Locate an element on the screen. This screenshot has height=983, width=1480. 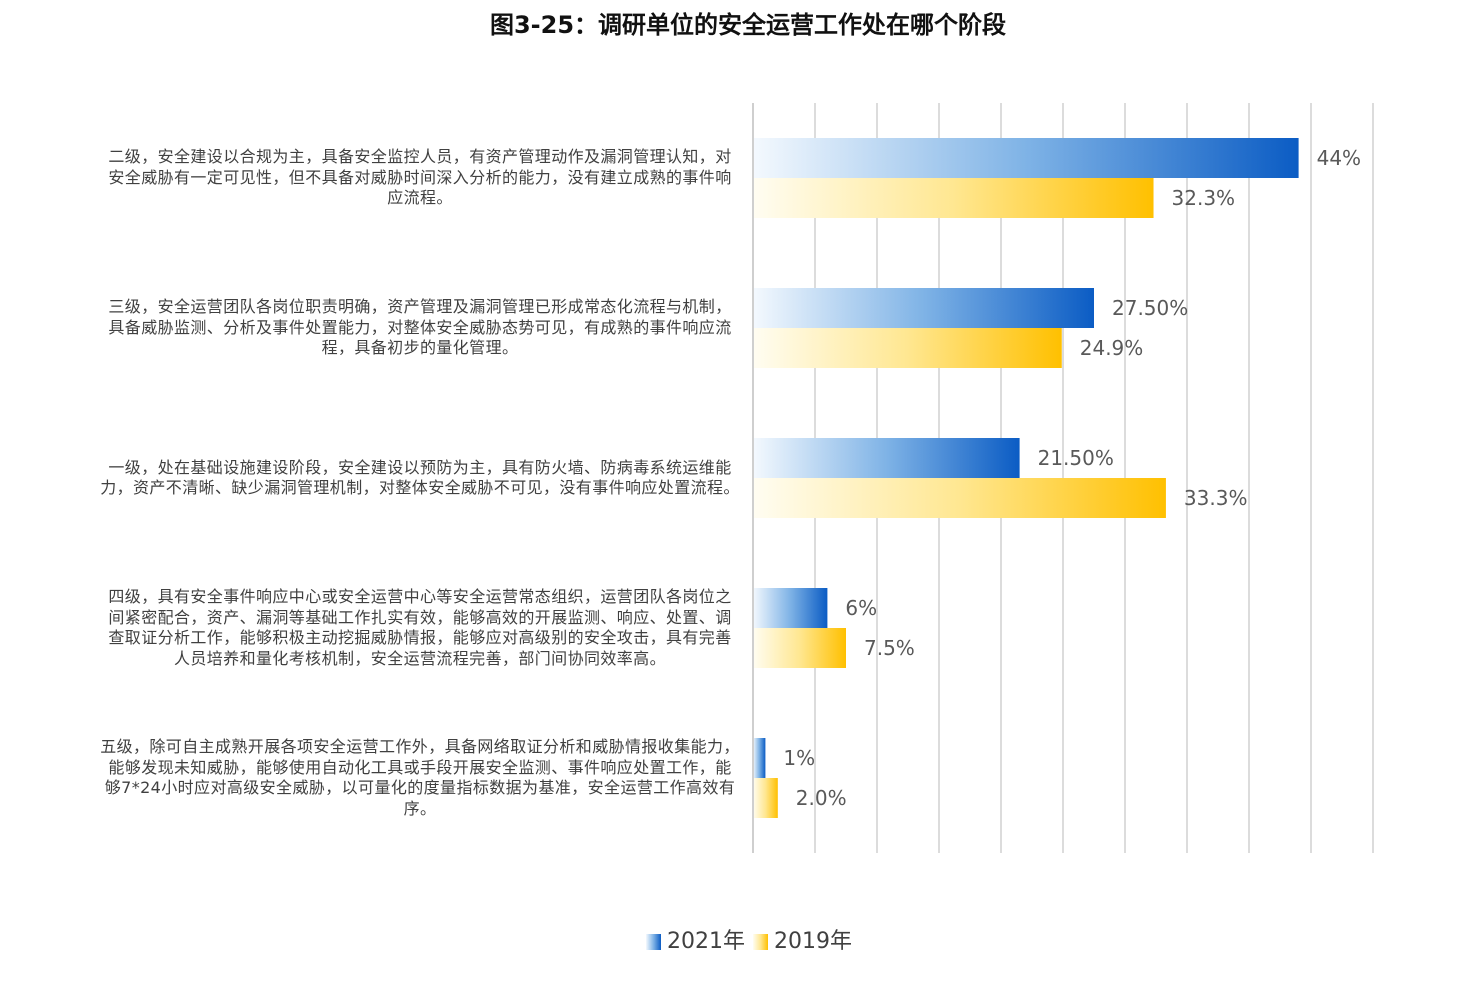
legend-label: 2019年 is located at coordinates (813, 941).